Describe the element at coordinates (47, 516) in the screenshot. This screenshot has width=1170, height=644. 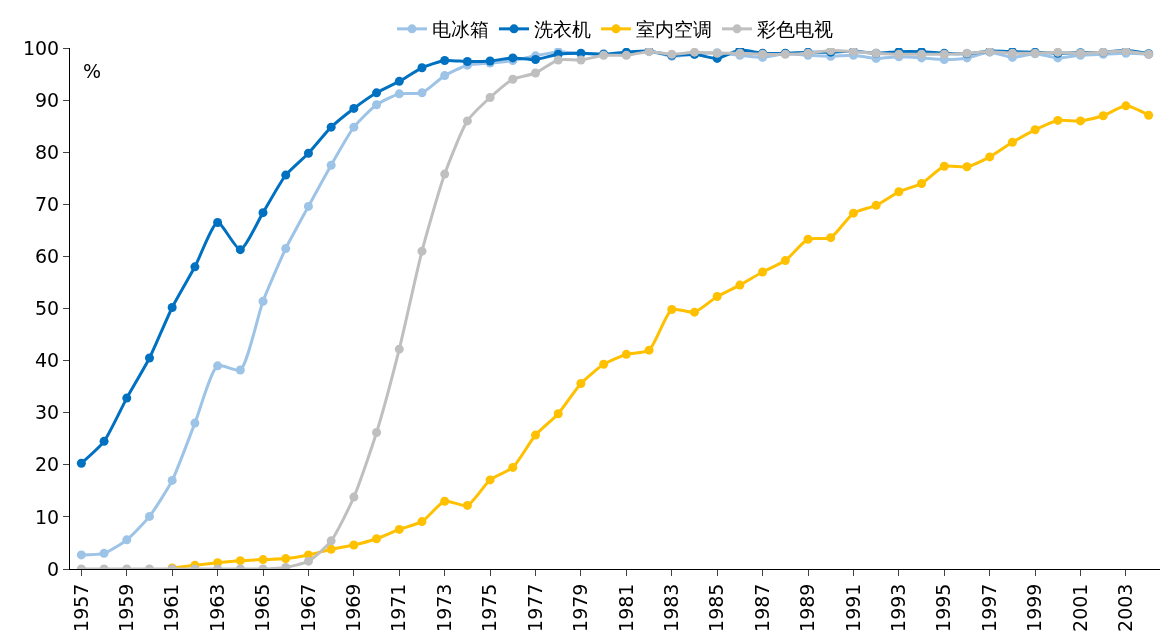
I see `y-tick-label: 10` at that location.